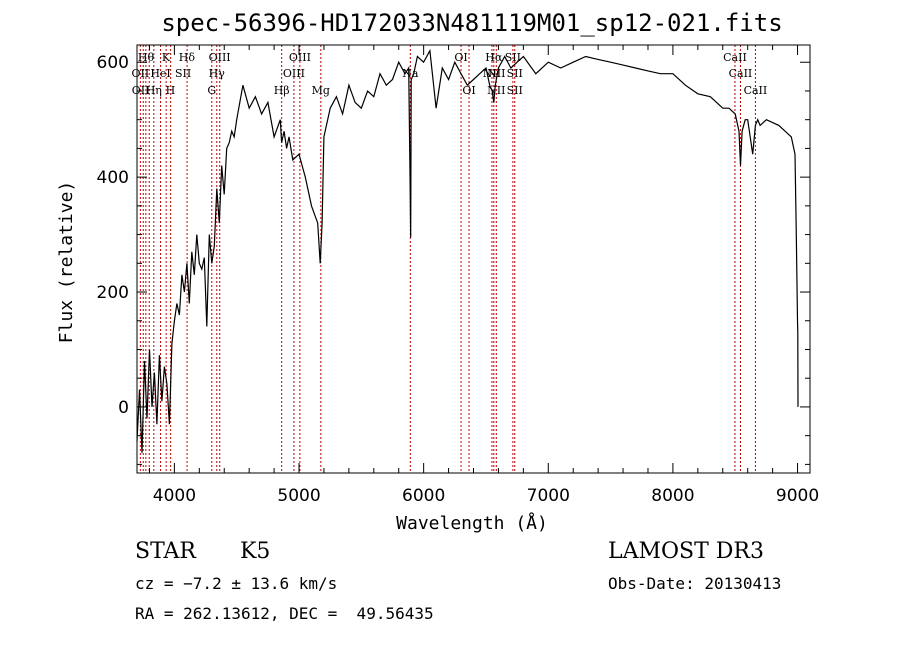  What do you see at coordinates (171, 90) in the screenshot?
I see `emission-line-label: H` at bounding box center [171, 90].